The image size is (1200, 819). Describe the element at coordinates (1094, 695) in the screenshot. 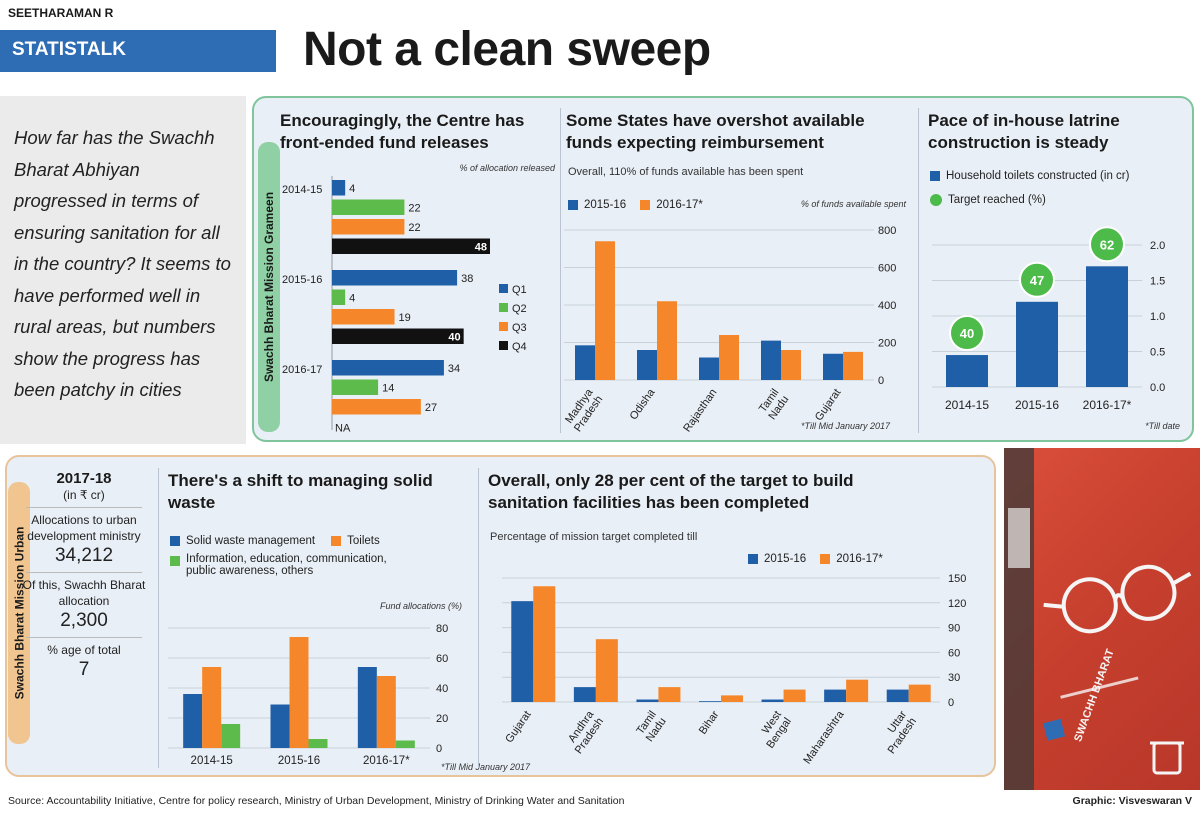

I see `photo-text: SWACHH BHARAT` at that location.